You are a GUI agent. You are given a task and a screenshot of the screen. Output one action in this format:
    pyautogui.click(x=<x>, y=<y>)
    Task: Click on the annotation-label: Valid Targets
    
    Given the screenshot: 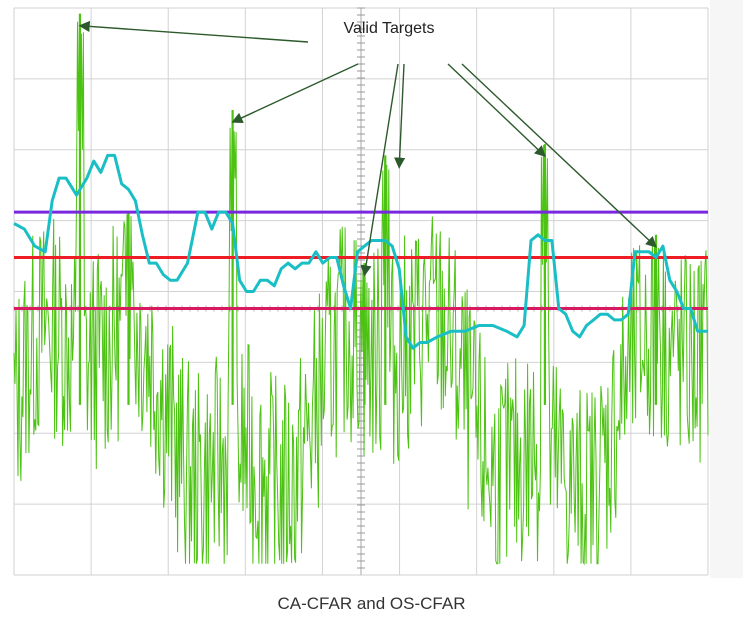 What is the action you would take?
    pyautogui.click(x=388, y=28)
    